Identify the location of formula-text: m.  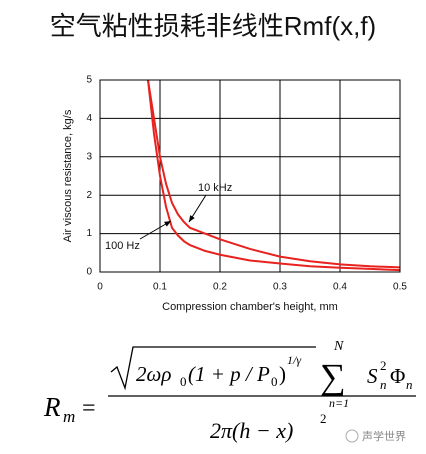
(69, 416).